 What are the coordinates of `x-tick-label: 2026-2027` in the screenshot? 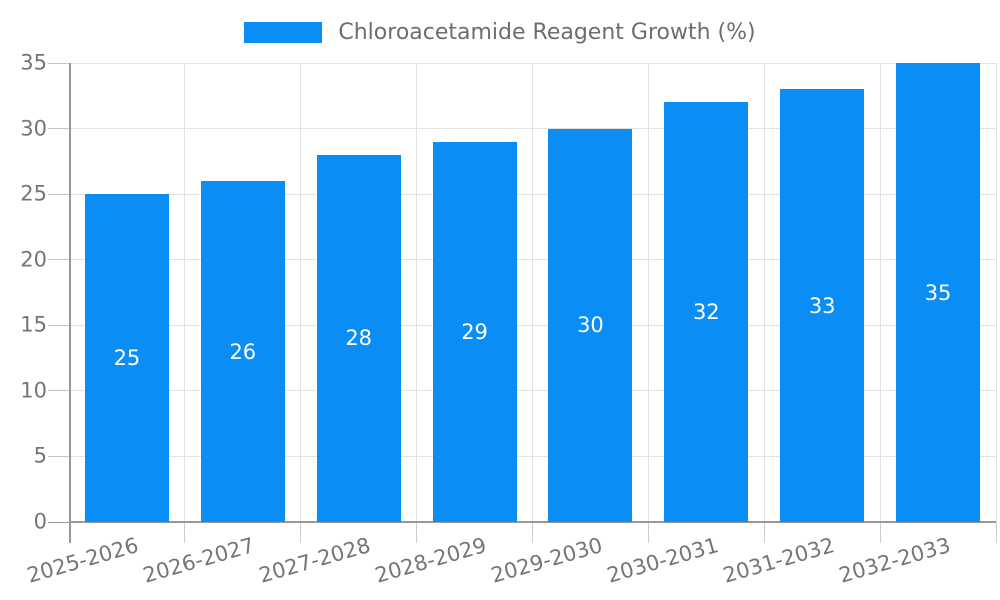 It's located at (199, 560).